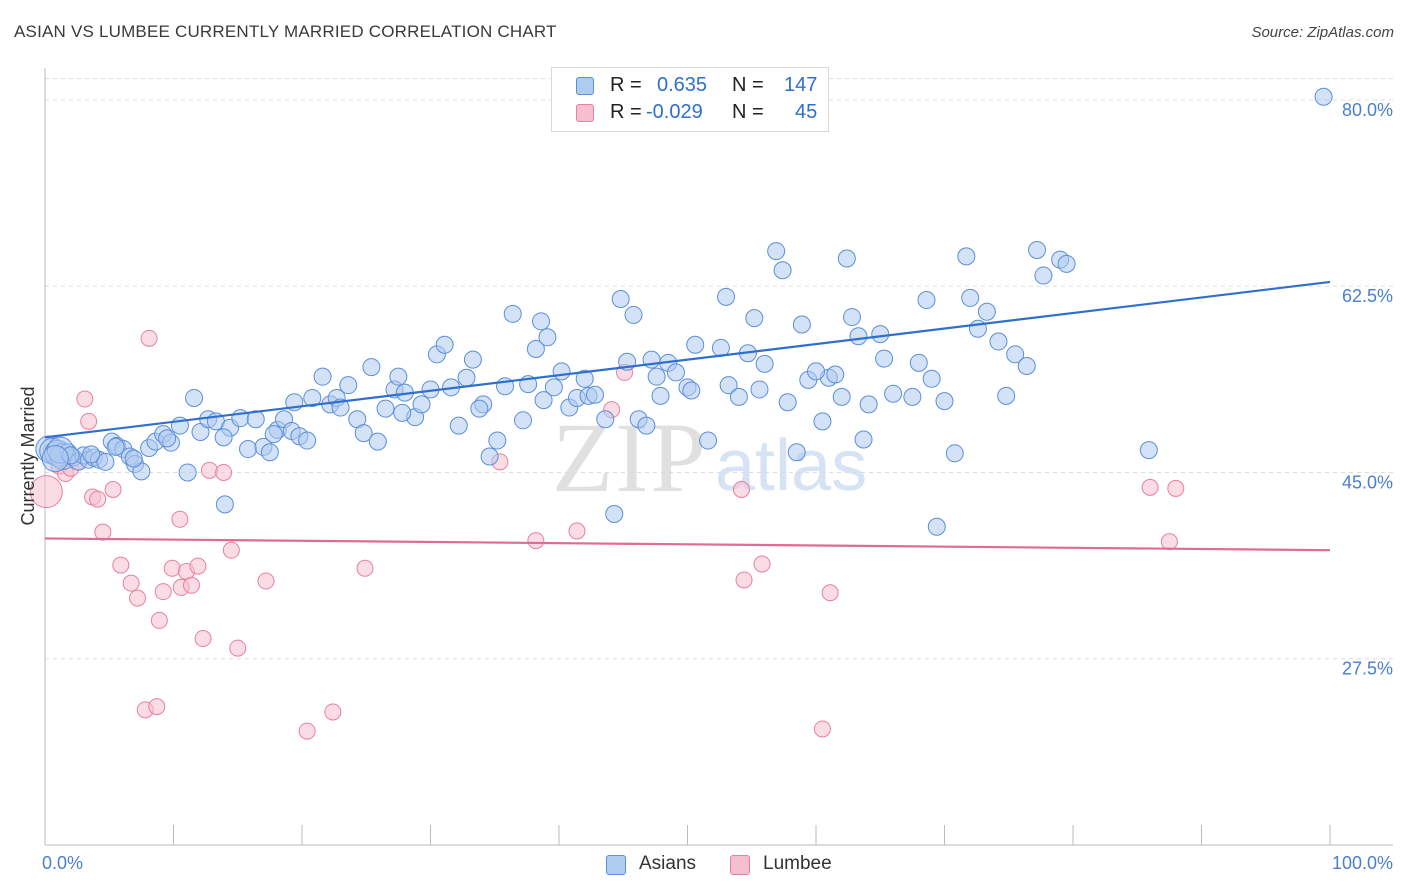  I want to click on lumbee-swatch-icon, so click(585, 113).